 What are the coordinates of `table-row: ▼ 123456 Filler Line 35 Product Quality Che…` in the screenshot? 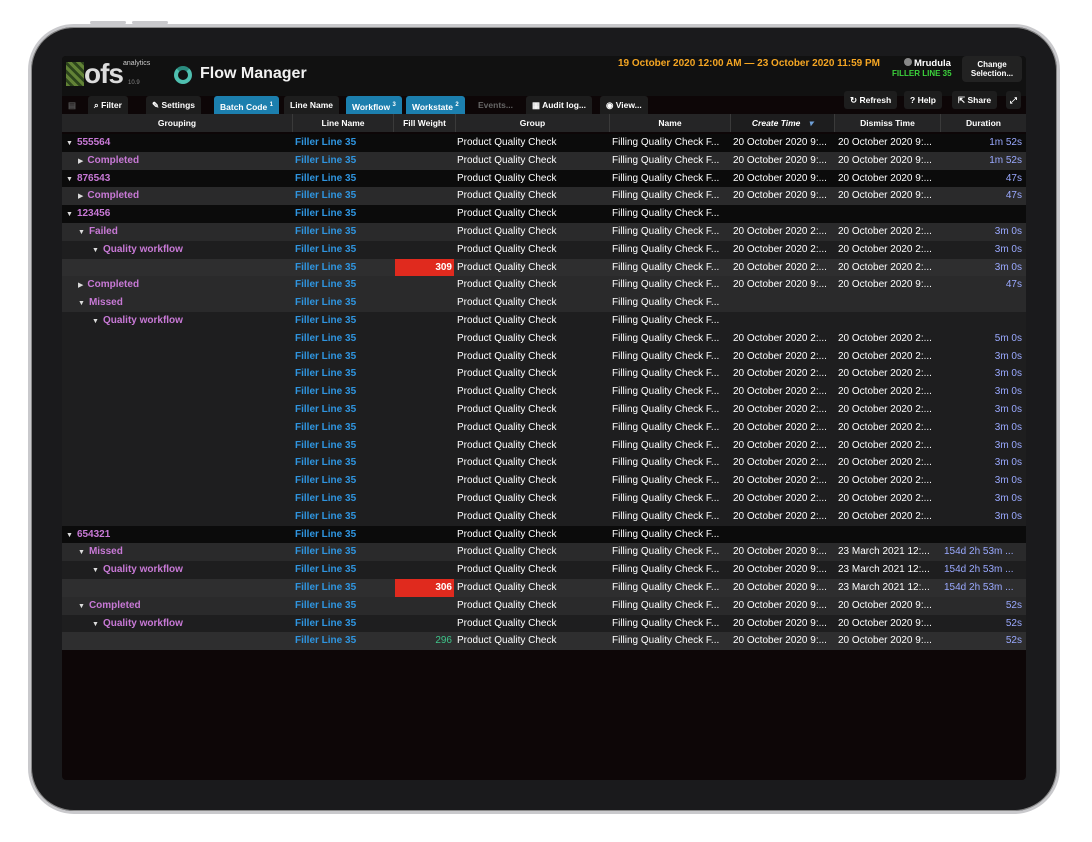 It's located at (544, 214).